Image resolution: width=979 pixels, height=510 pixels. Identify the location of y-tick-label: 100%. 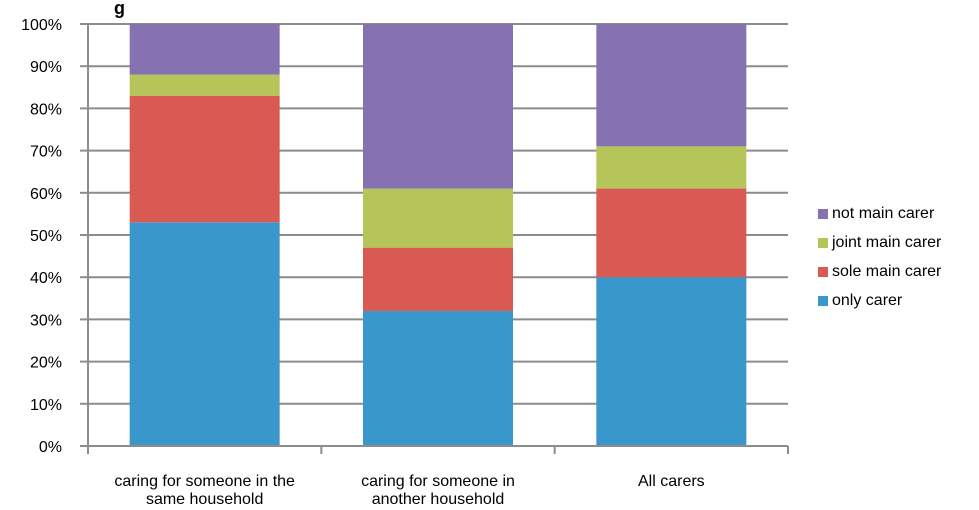
(41, 25).